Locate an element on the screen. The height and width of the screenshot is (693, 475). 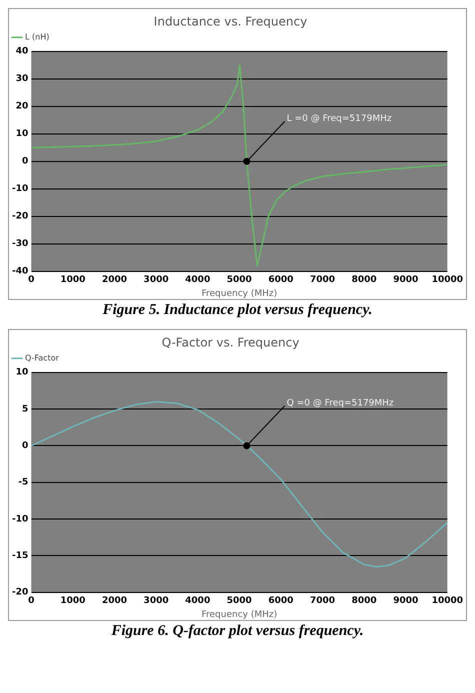
y-tick-label: -40 is located at coordinates (20, 271).